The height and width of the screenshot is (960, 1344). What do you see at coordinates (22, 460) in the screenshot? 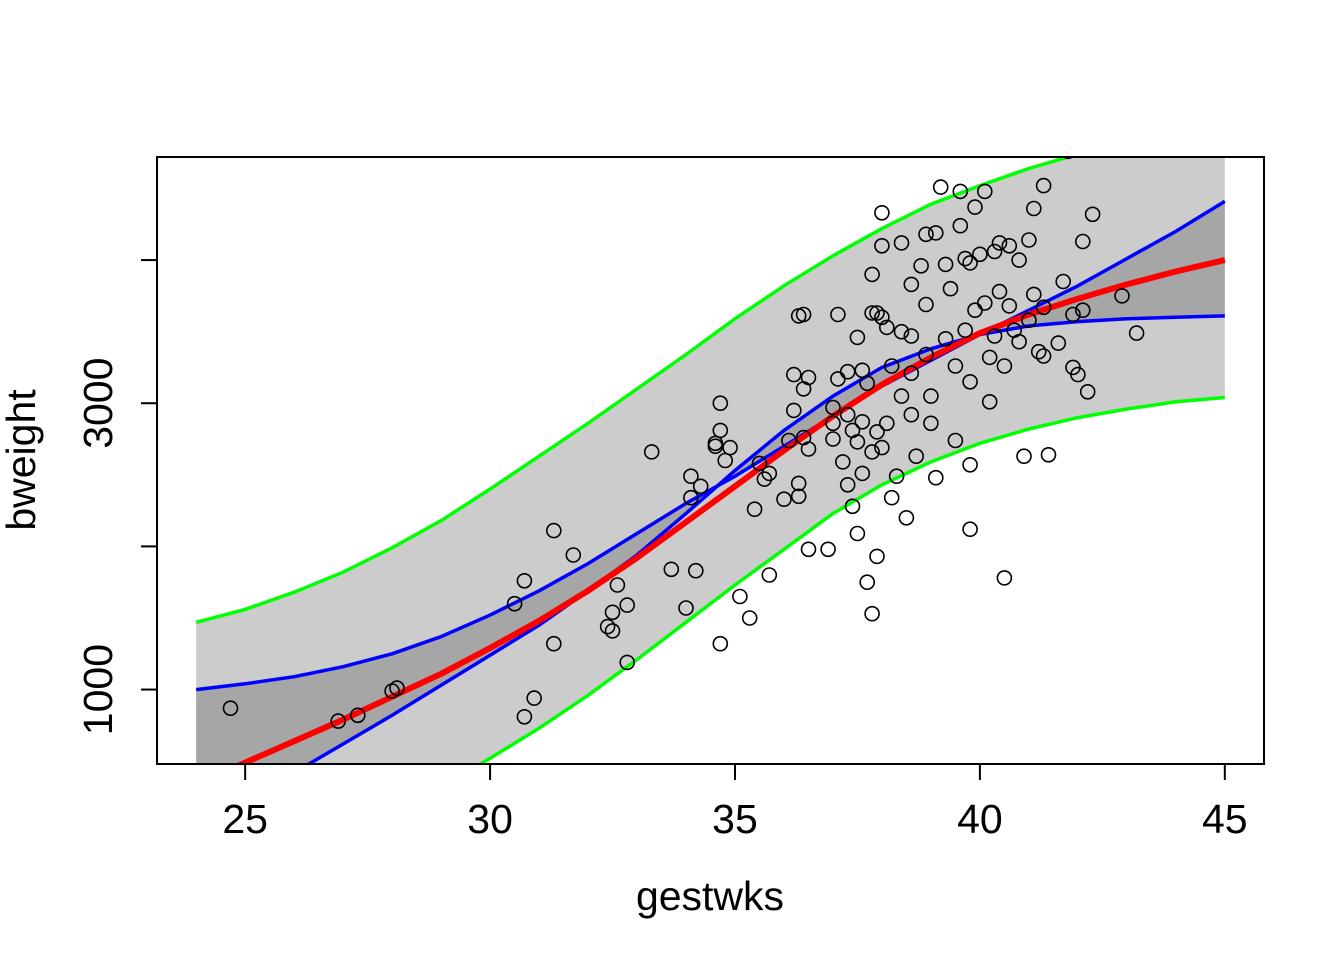
I see `y-axis-label: bweight` at bounding box center [22, 460].